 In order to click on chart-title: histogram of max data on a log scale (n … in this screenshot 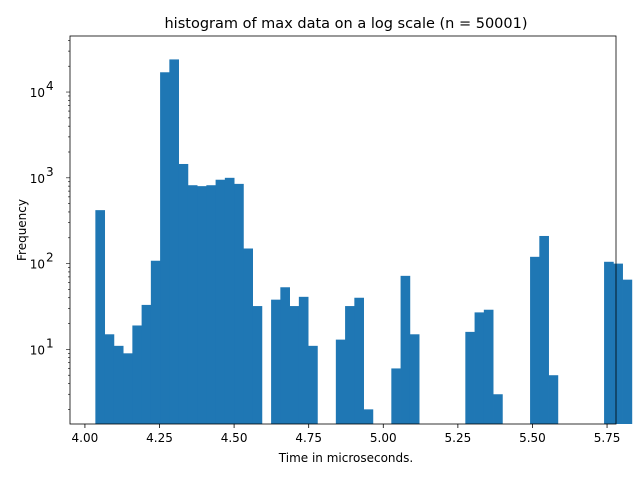, I will do `click(345, 24)`.